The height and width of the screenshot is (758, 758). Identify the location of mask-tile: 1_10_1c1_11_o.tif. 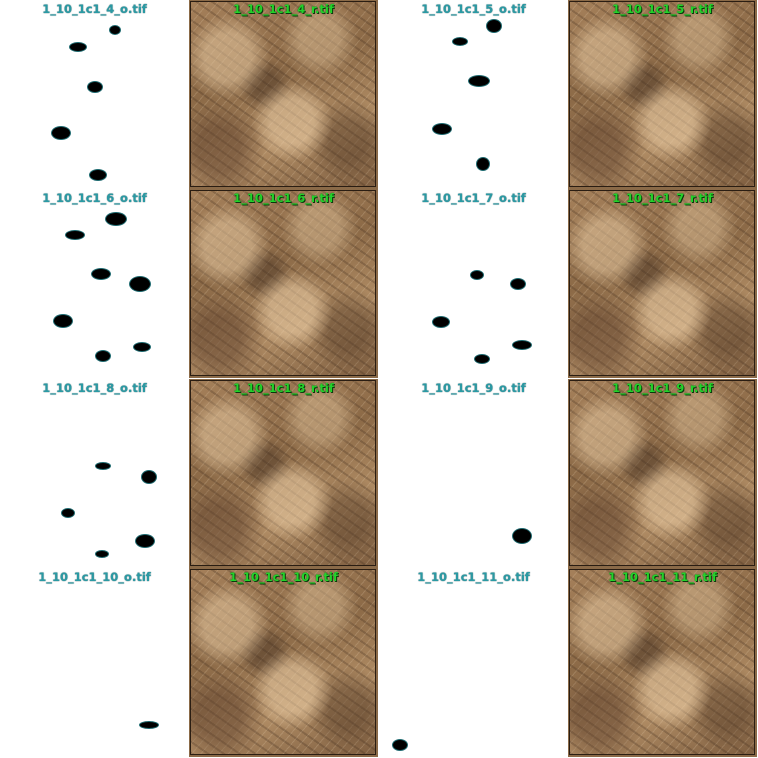
(473, 662).